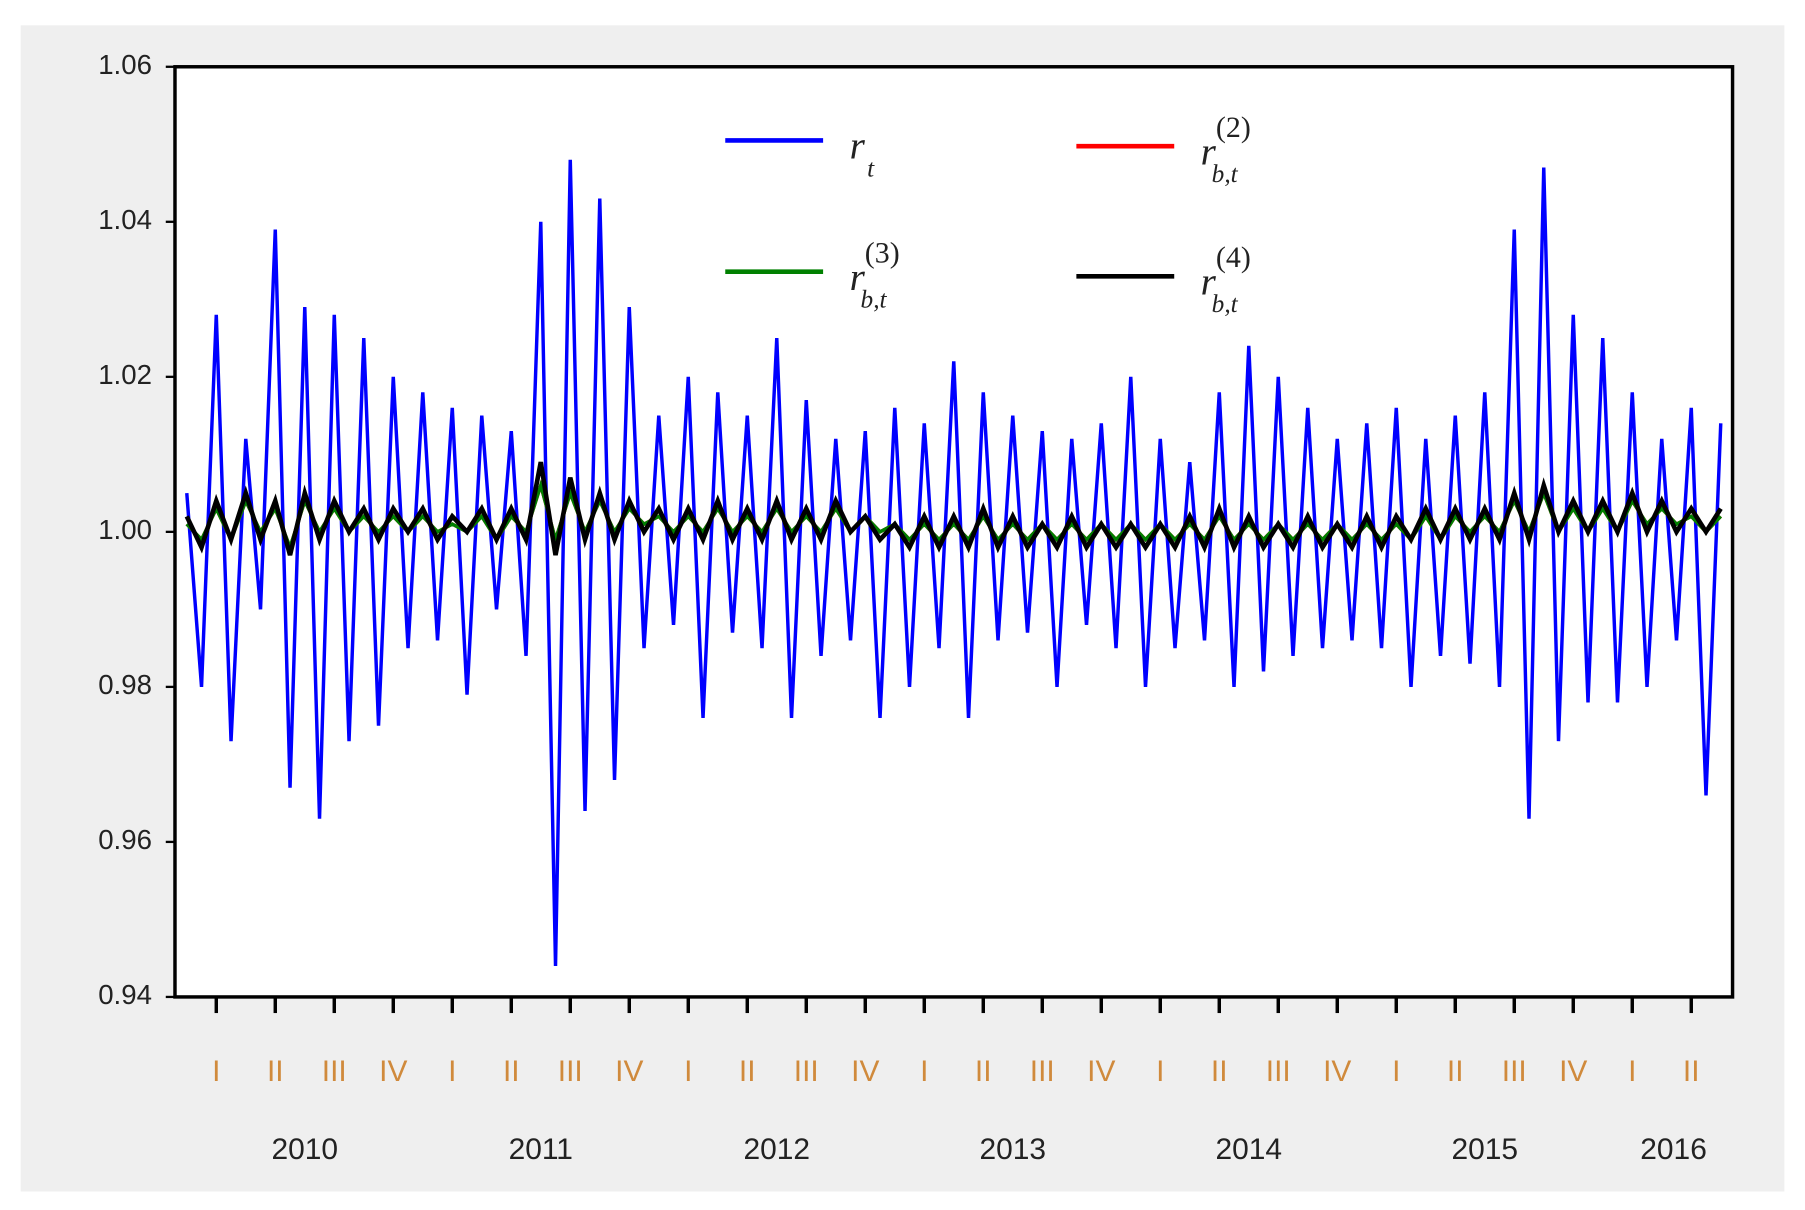  I want to click on x-group-label: 2011, so click(541, 1149).